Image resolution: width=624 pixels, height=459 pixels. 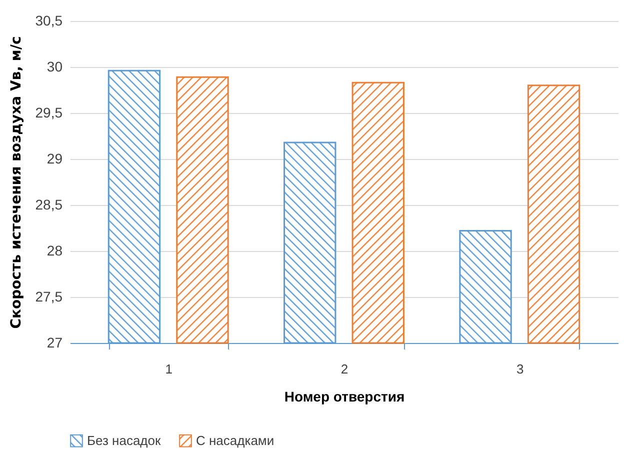 What do you see at coordinates (49, 296) in the screenshot?
I see `y-tick-label: 27,5` at bounding box center [49, 296].